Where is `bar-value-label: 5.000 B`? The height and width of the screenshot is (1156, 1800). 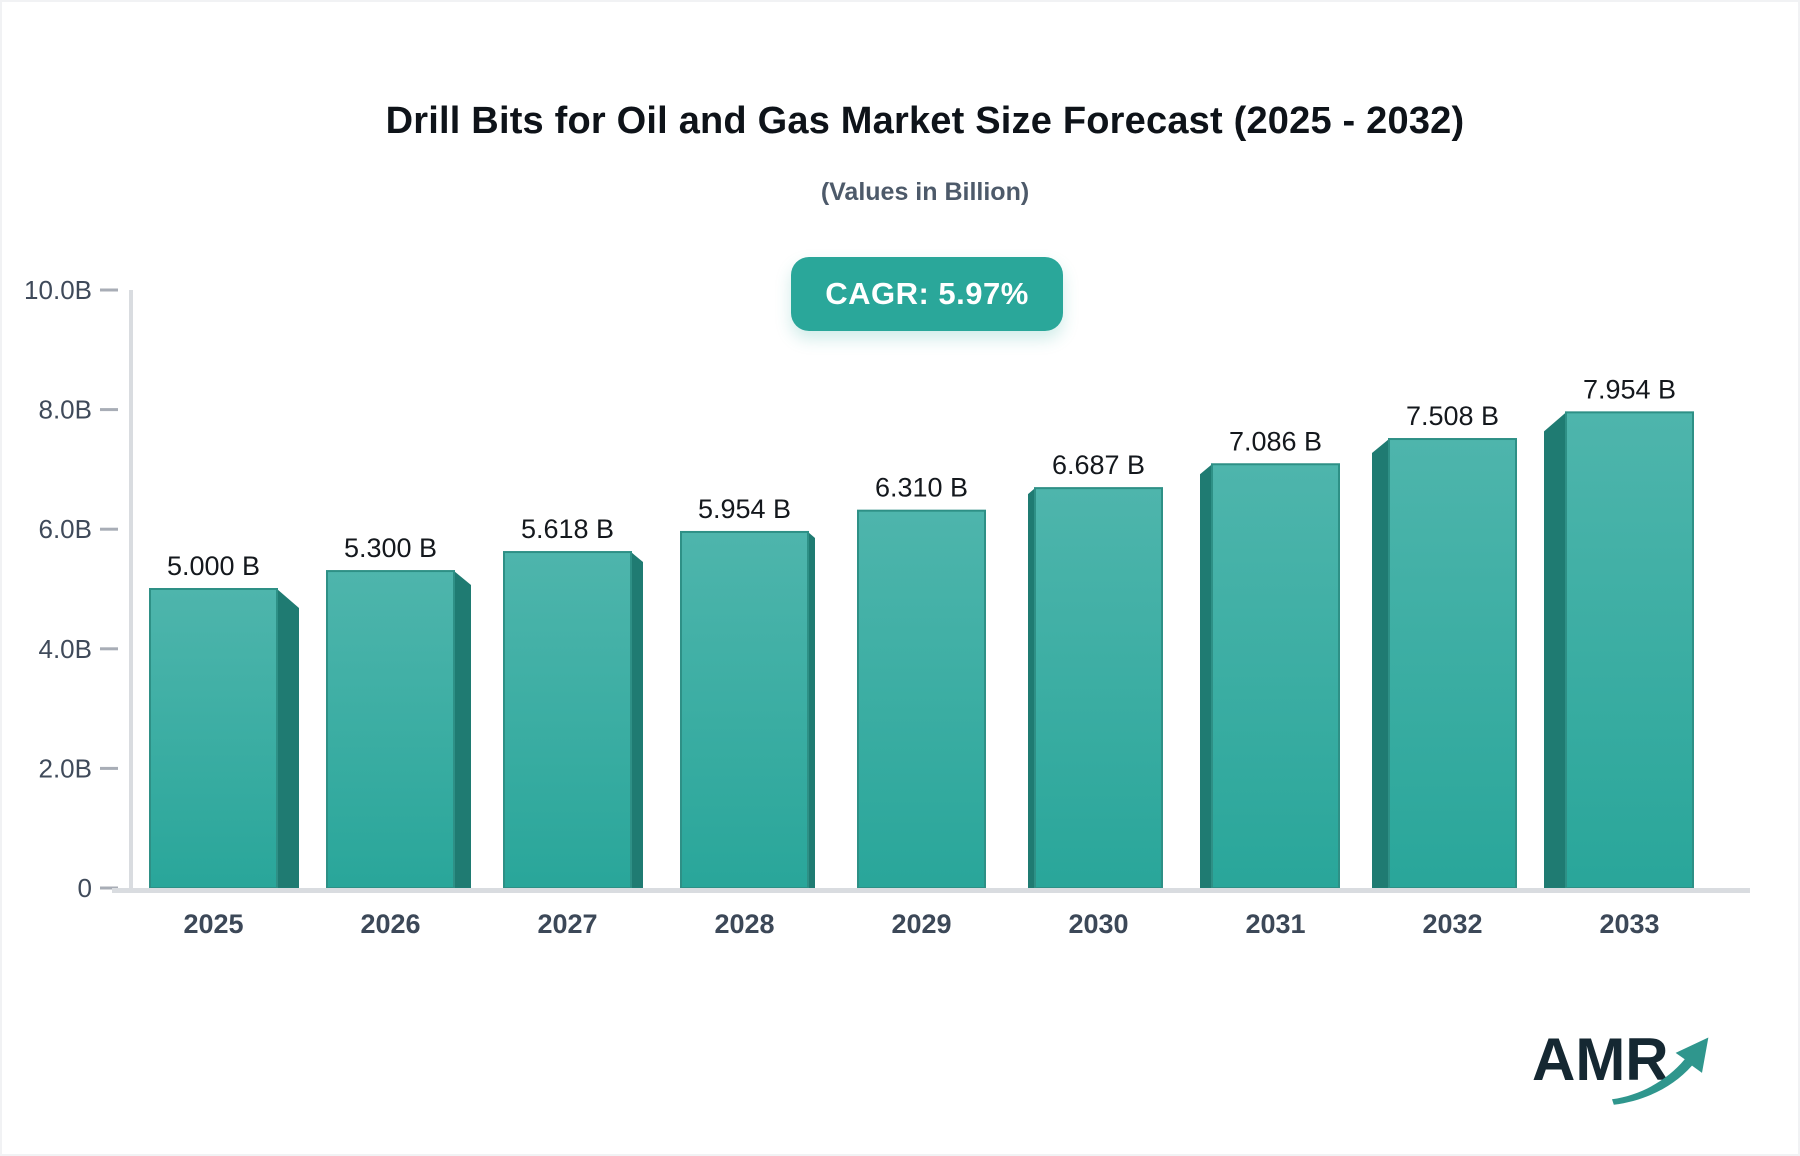
bar-value-label: 5.000 B is located at coordinates (213, 566).